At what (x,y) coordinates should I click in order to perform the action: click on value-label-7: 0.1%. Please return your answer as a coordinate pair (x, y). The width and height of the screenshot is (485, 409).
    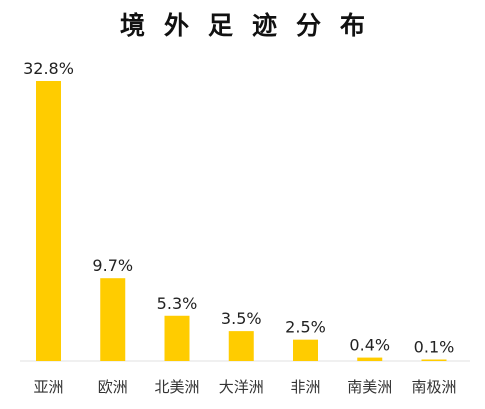
    Looking at the image, I should click on (434, 347).